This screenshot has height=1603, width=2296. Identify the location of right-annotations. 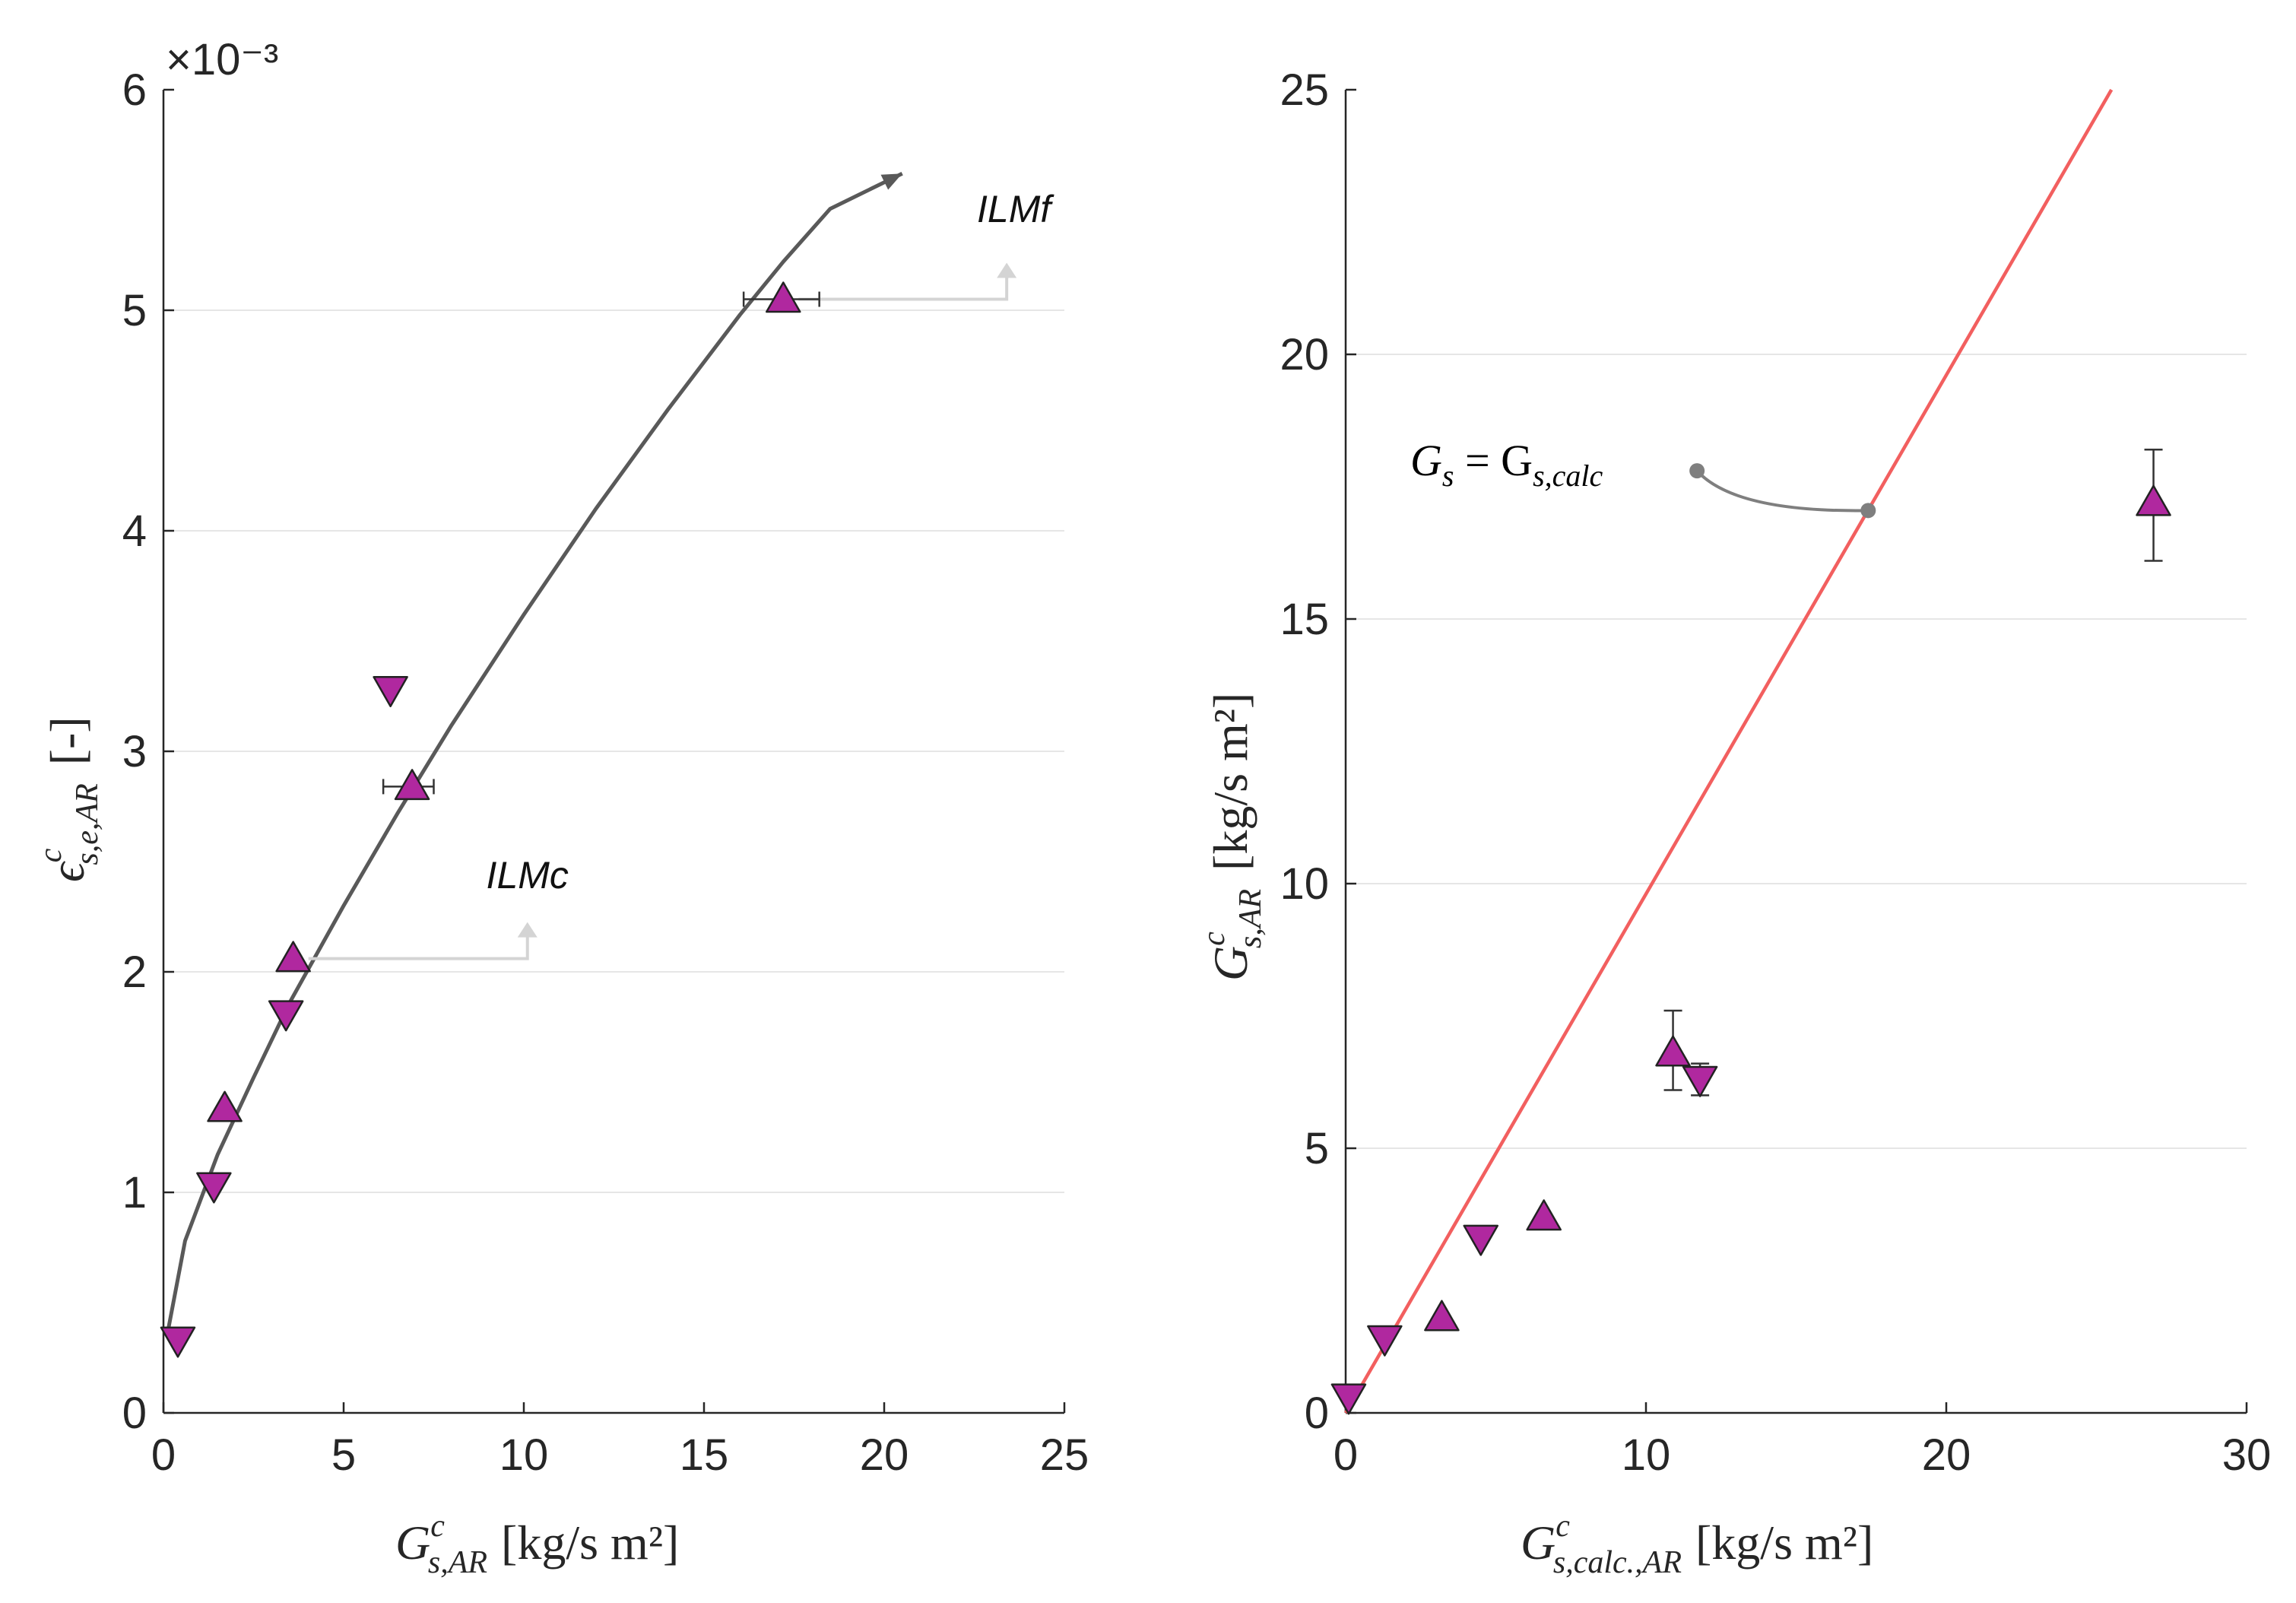
(1782, 491).